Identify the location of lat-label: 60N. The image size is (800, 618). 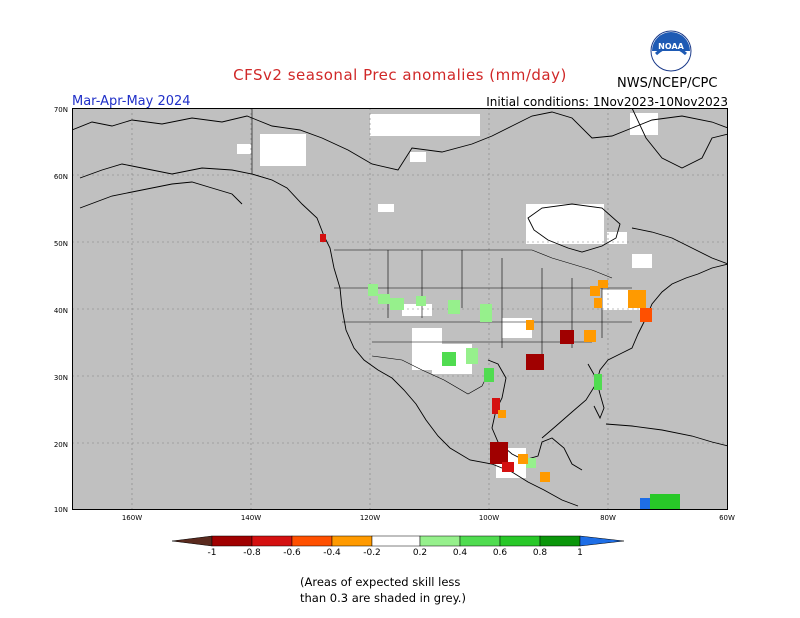
(60, 177).